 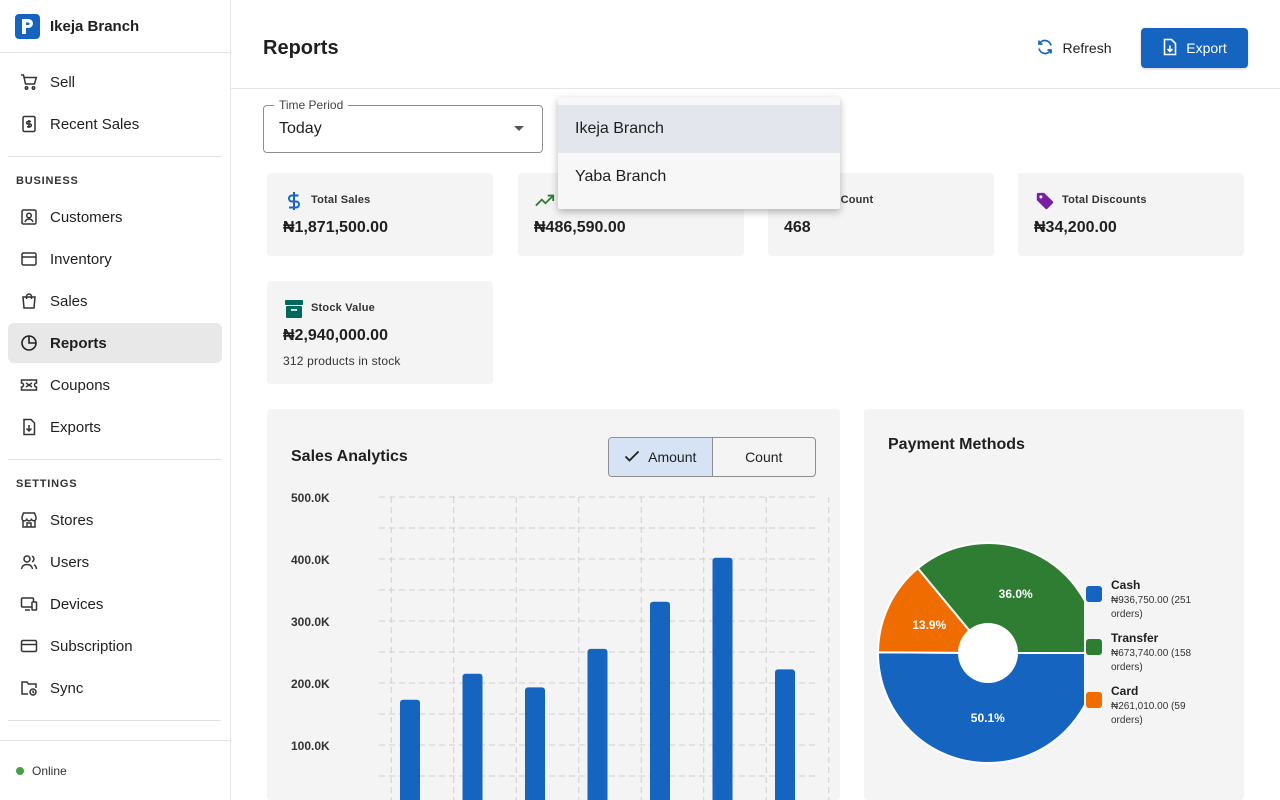 I want to click on export-button: Export, so click(x=1194, y=48).